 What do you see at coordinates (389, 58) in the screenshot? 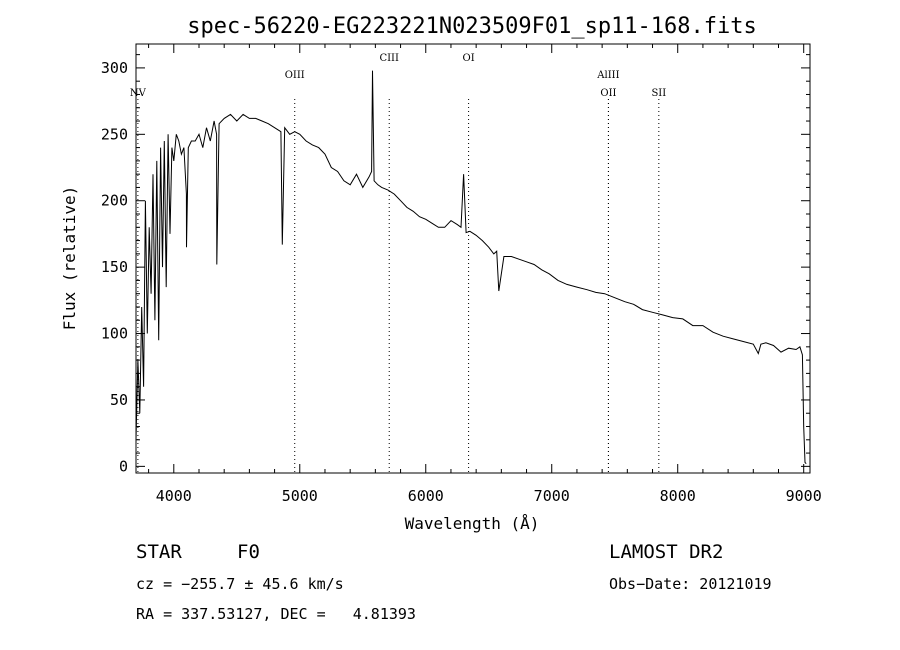
I see `line-label-ciii: CIII` at bounding box center [389, 58].